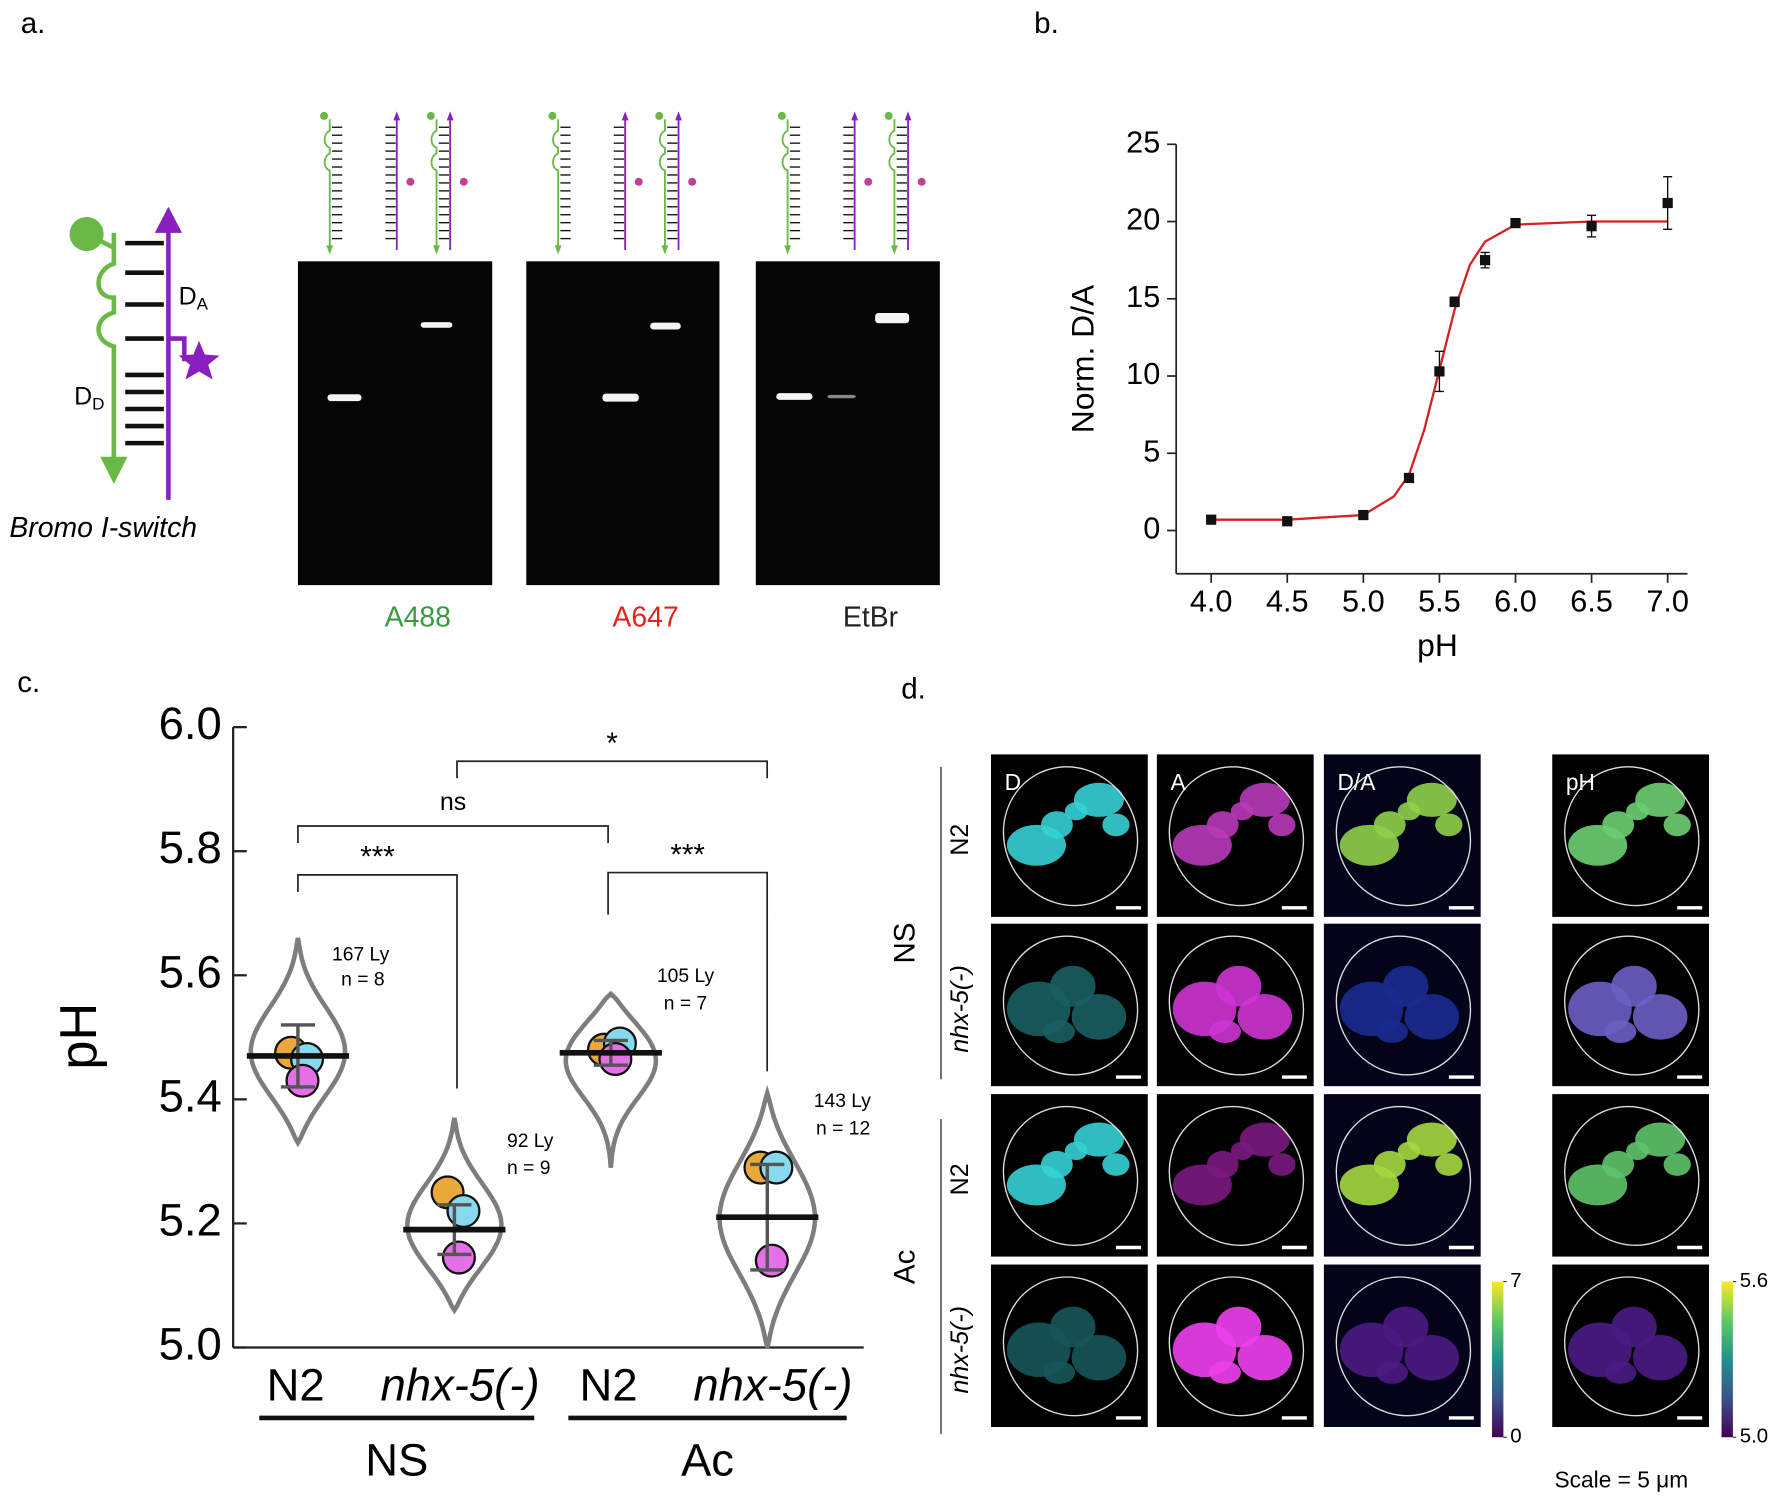 This screenshot has width=1782, height=1502. Describe the element at coordinates (1143, 220) in the screenshot. I see `y-tick-label: 20` at that location.